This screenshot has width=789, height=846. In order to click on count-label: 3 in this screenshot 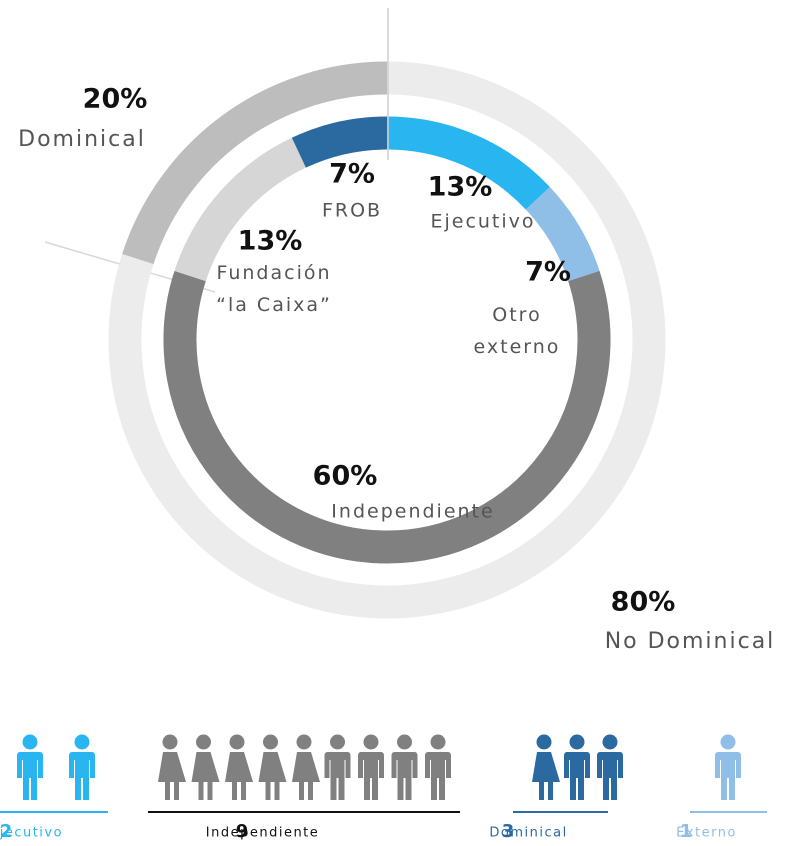, I will do `click(508, 831)`.